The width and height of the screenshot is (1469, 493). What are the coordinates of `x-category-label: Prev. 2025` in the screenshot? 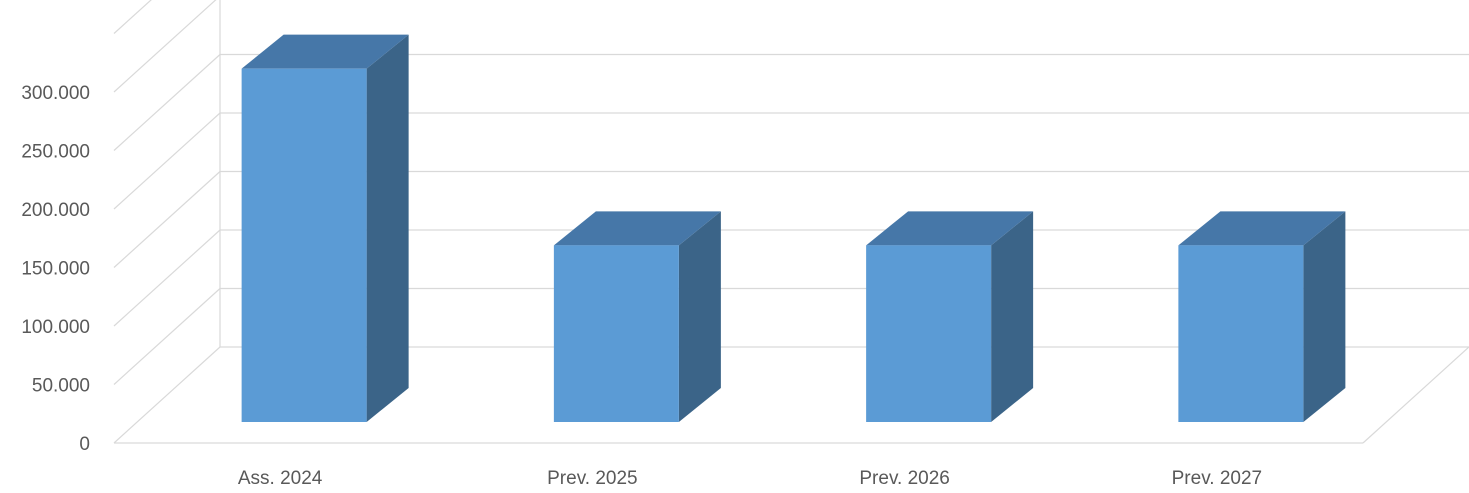 It's located at (592, 478).